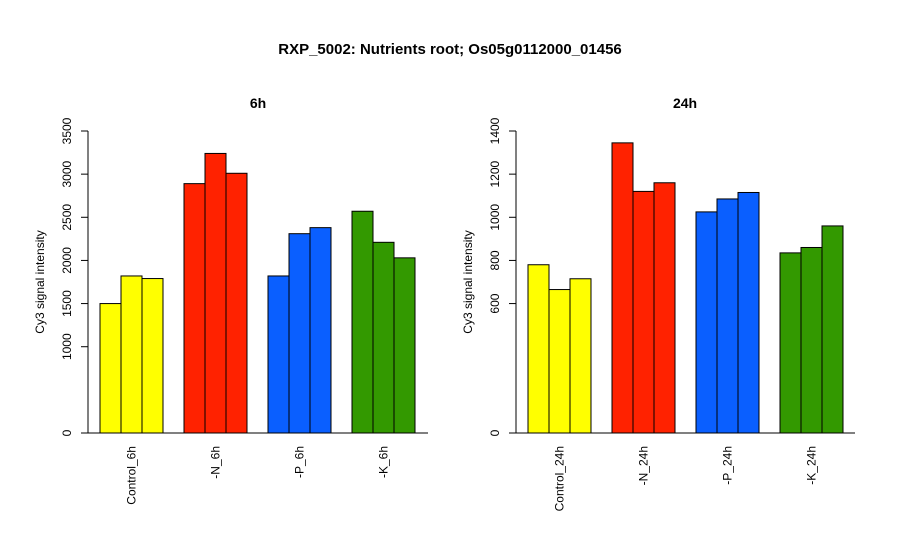 This screenshot has width=900, height=550. I want to click on bar--P_24h-1, so click(706, 322).